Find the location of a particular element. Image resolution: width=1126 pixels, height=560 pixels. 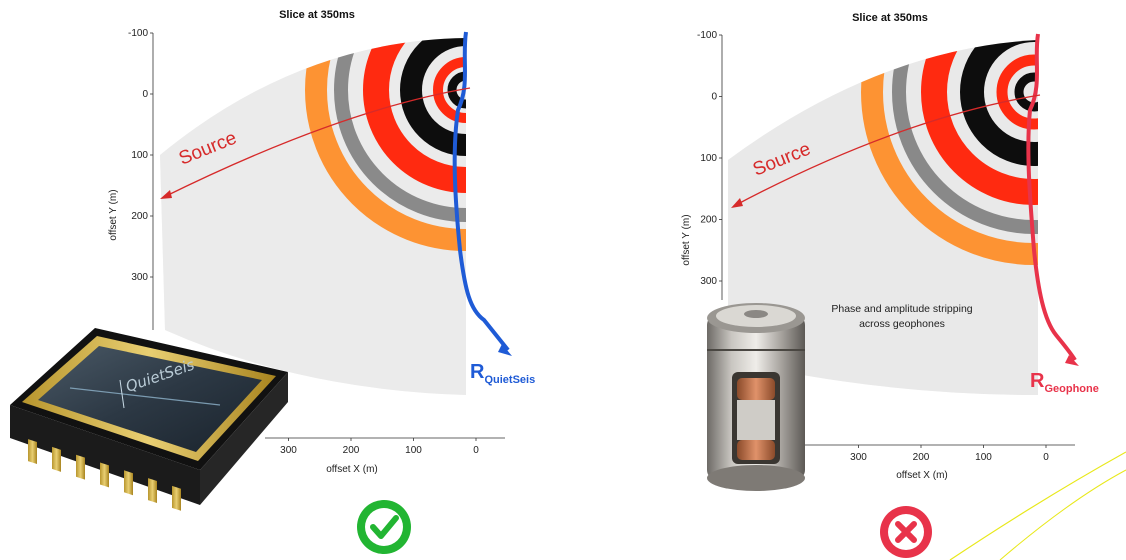

check-status-icon is located at coordinates (384, 527).